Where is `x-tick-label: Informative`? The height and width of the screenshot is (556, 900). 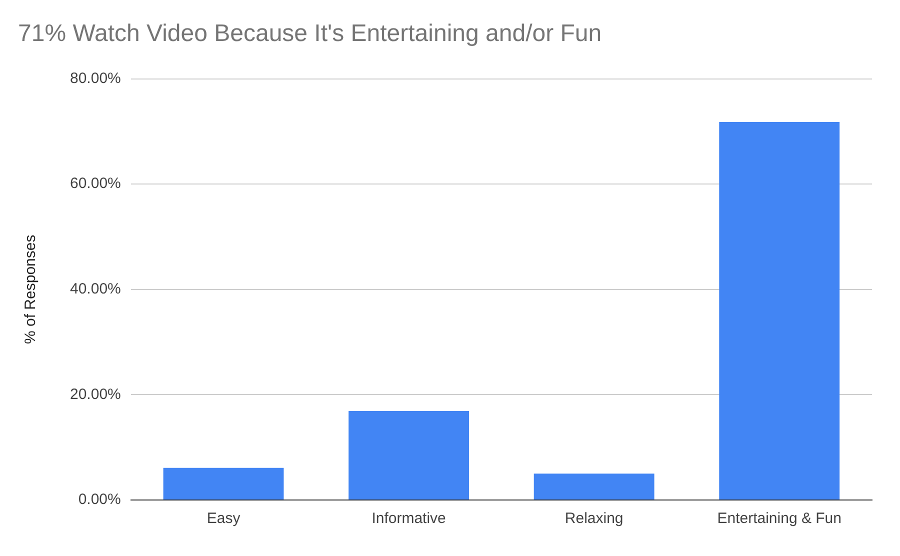 x-tick-label: Informative is located at coordinates (409, 519).